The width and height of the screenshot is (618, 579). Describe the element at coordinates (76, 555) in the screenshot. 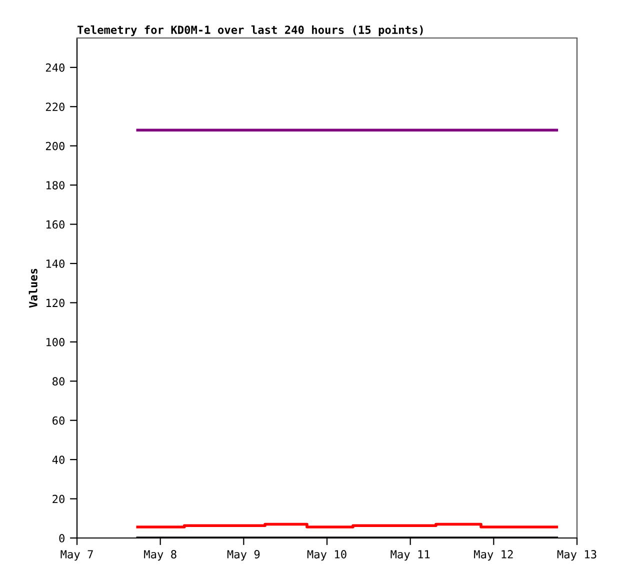

I see `x-tick-label: May 7` at that location.